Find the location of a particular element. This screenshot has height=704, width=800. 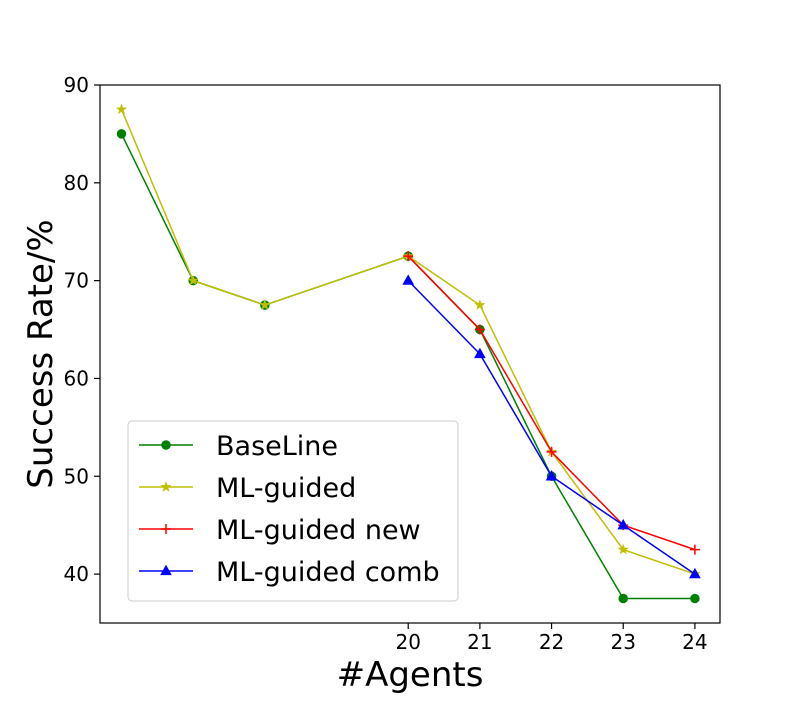

legend-label: ML-guided comb is located at coordinates (328, 572).